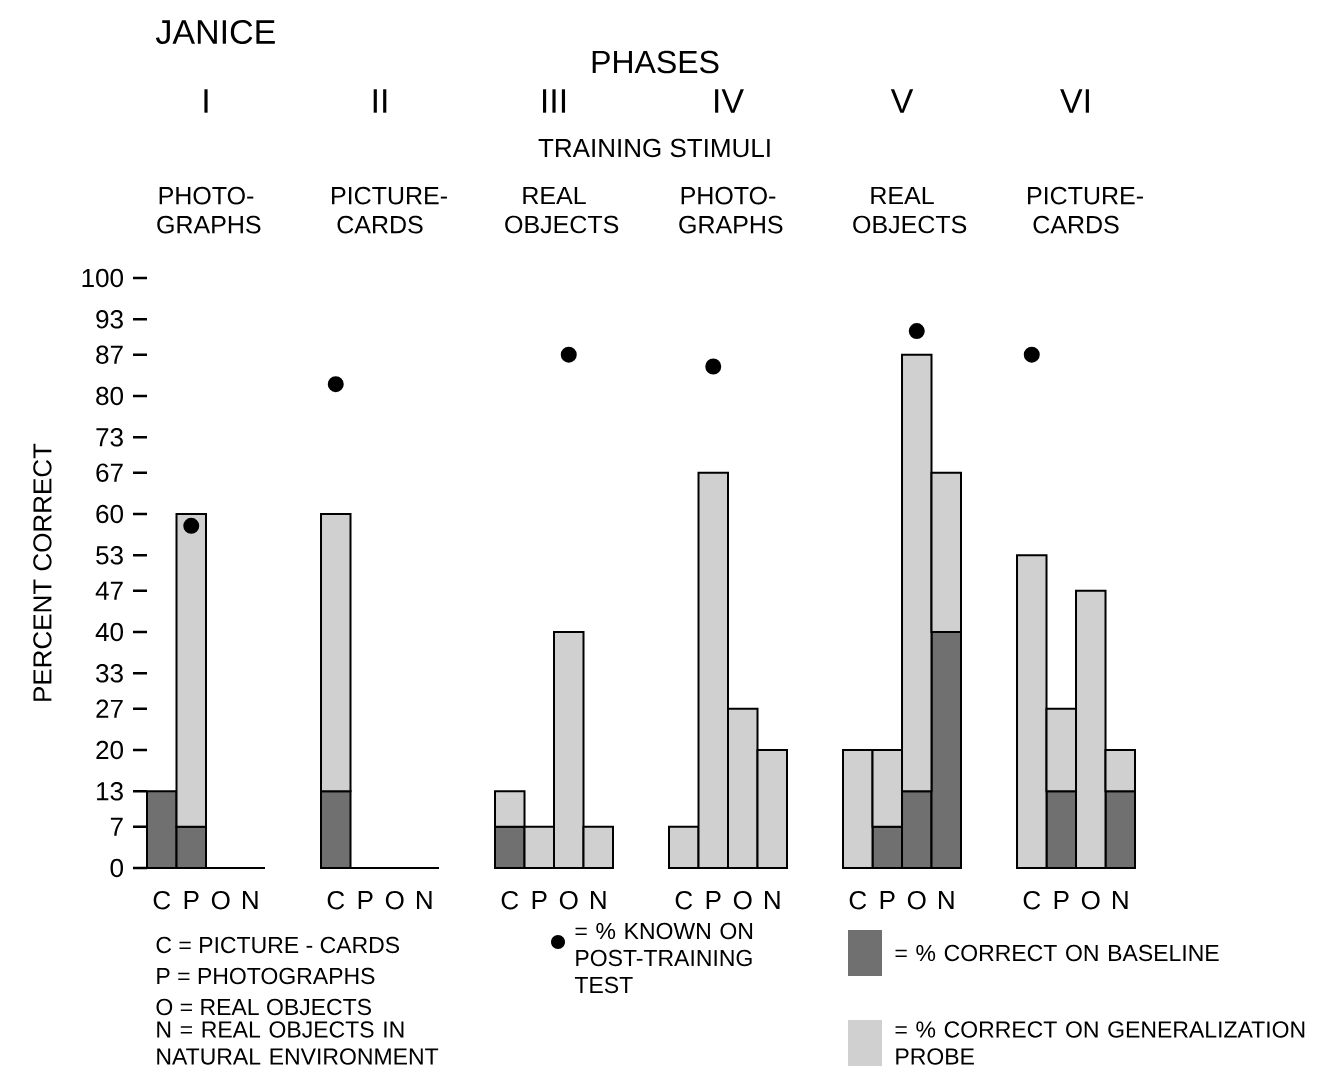 This screenshot has width=1337, height=1087. I want to click on y-tick-label: 0, so click(116, 868).